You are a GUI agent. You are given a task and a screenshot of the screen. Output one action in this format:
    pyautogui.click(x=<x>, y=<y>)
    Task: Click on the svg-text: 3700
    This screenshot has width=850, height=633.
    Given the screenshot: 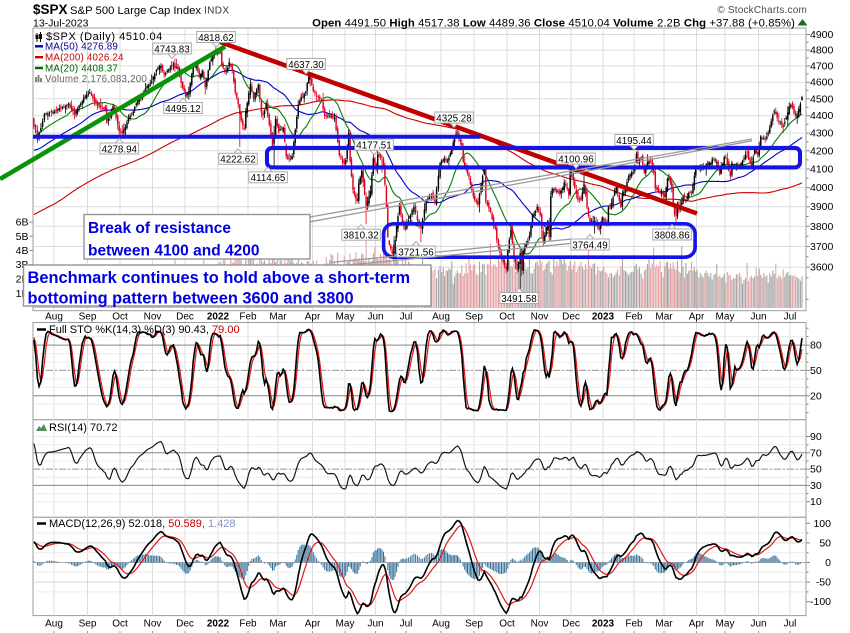 What is the action you would take?
    pyautogui.click(x=822, y=247)
    